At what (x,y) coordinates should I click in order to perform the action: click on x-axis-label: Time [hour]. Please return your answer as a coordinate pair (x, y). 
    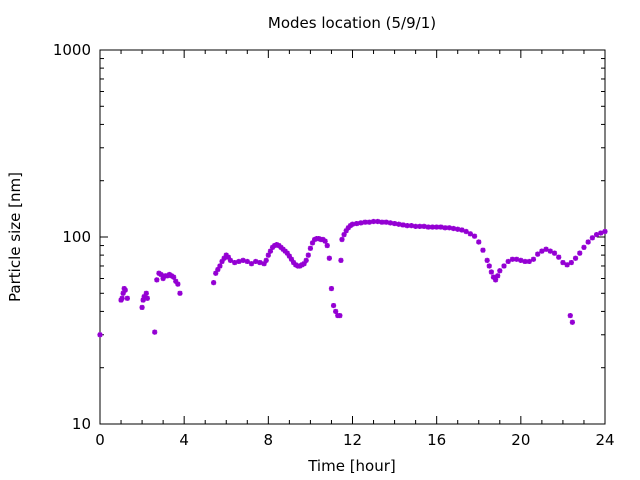
    Looking at the image, I should click on (351, 466).